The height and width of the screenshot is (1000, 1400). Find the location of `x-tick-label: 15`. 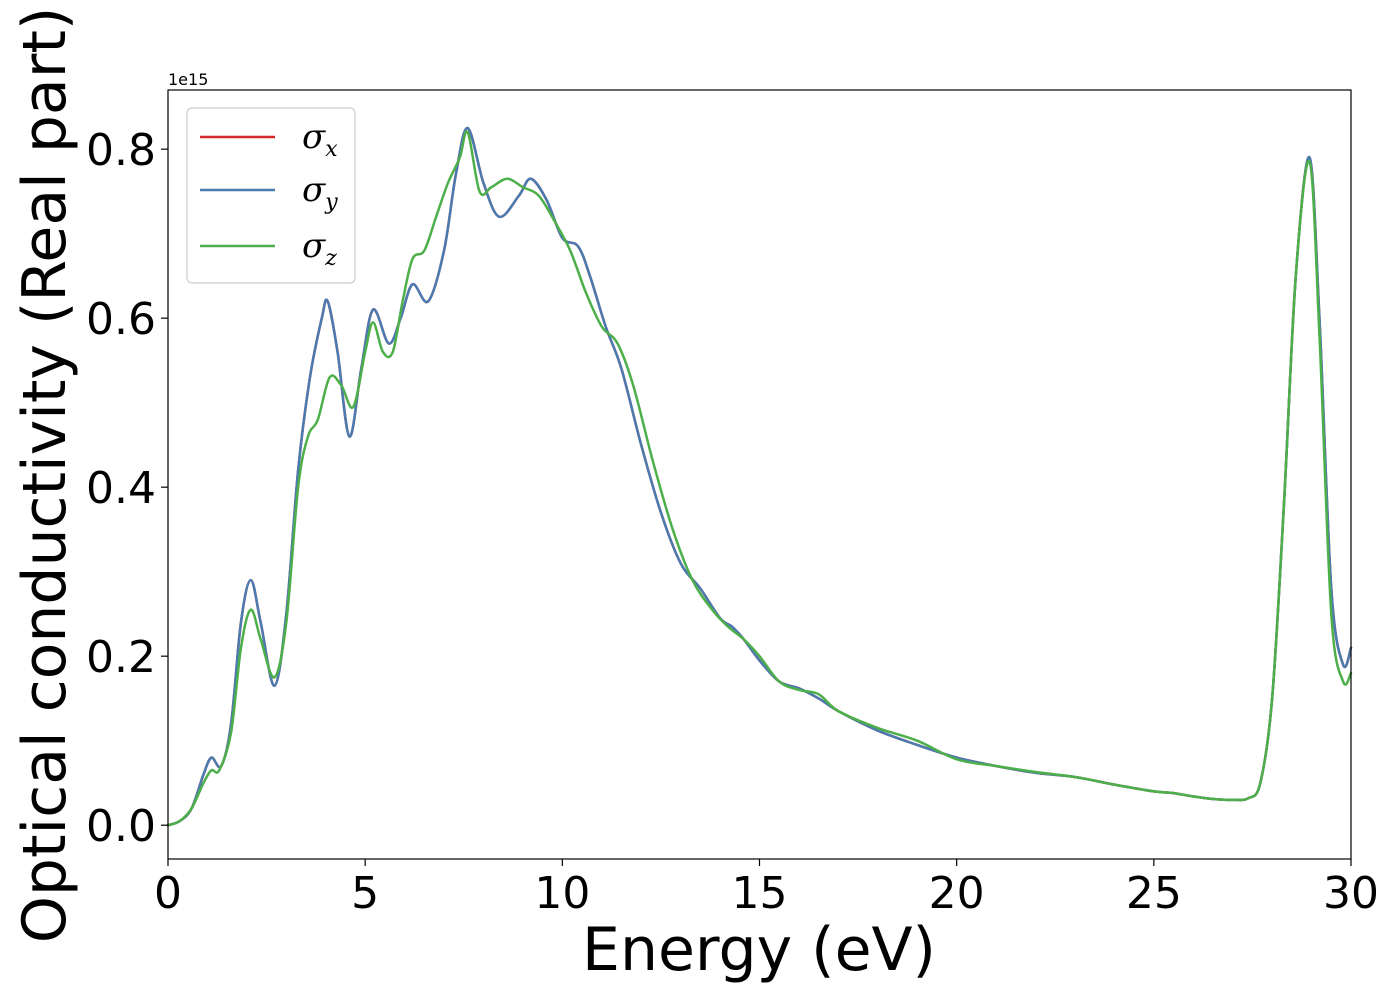

x-tick-label: 15 is located at coordinates (760, 893).